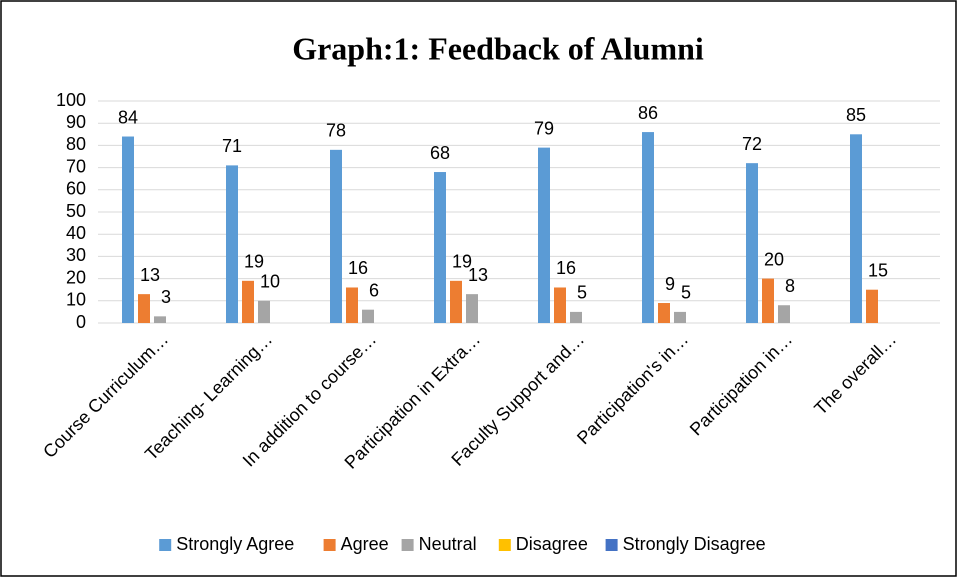 The image size is (958, 578). What do you see at coordinates (76, 255) in the screenshot?
I see `y-tick-label: 30` at bounding box center [76, 255].